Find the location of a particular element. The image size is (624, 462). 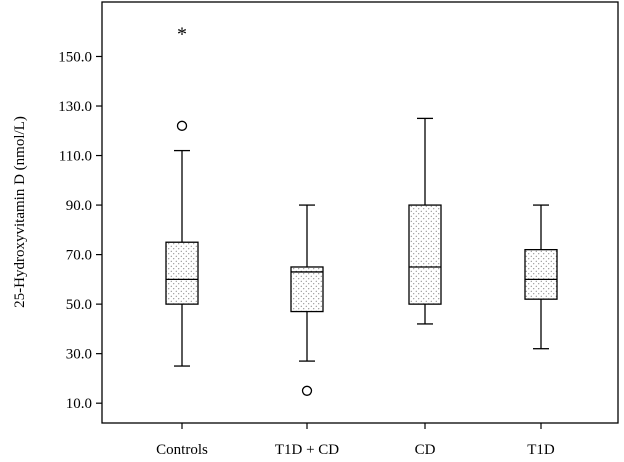

x-tick-label: Controls is located at coordinates (182, 450).